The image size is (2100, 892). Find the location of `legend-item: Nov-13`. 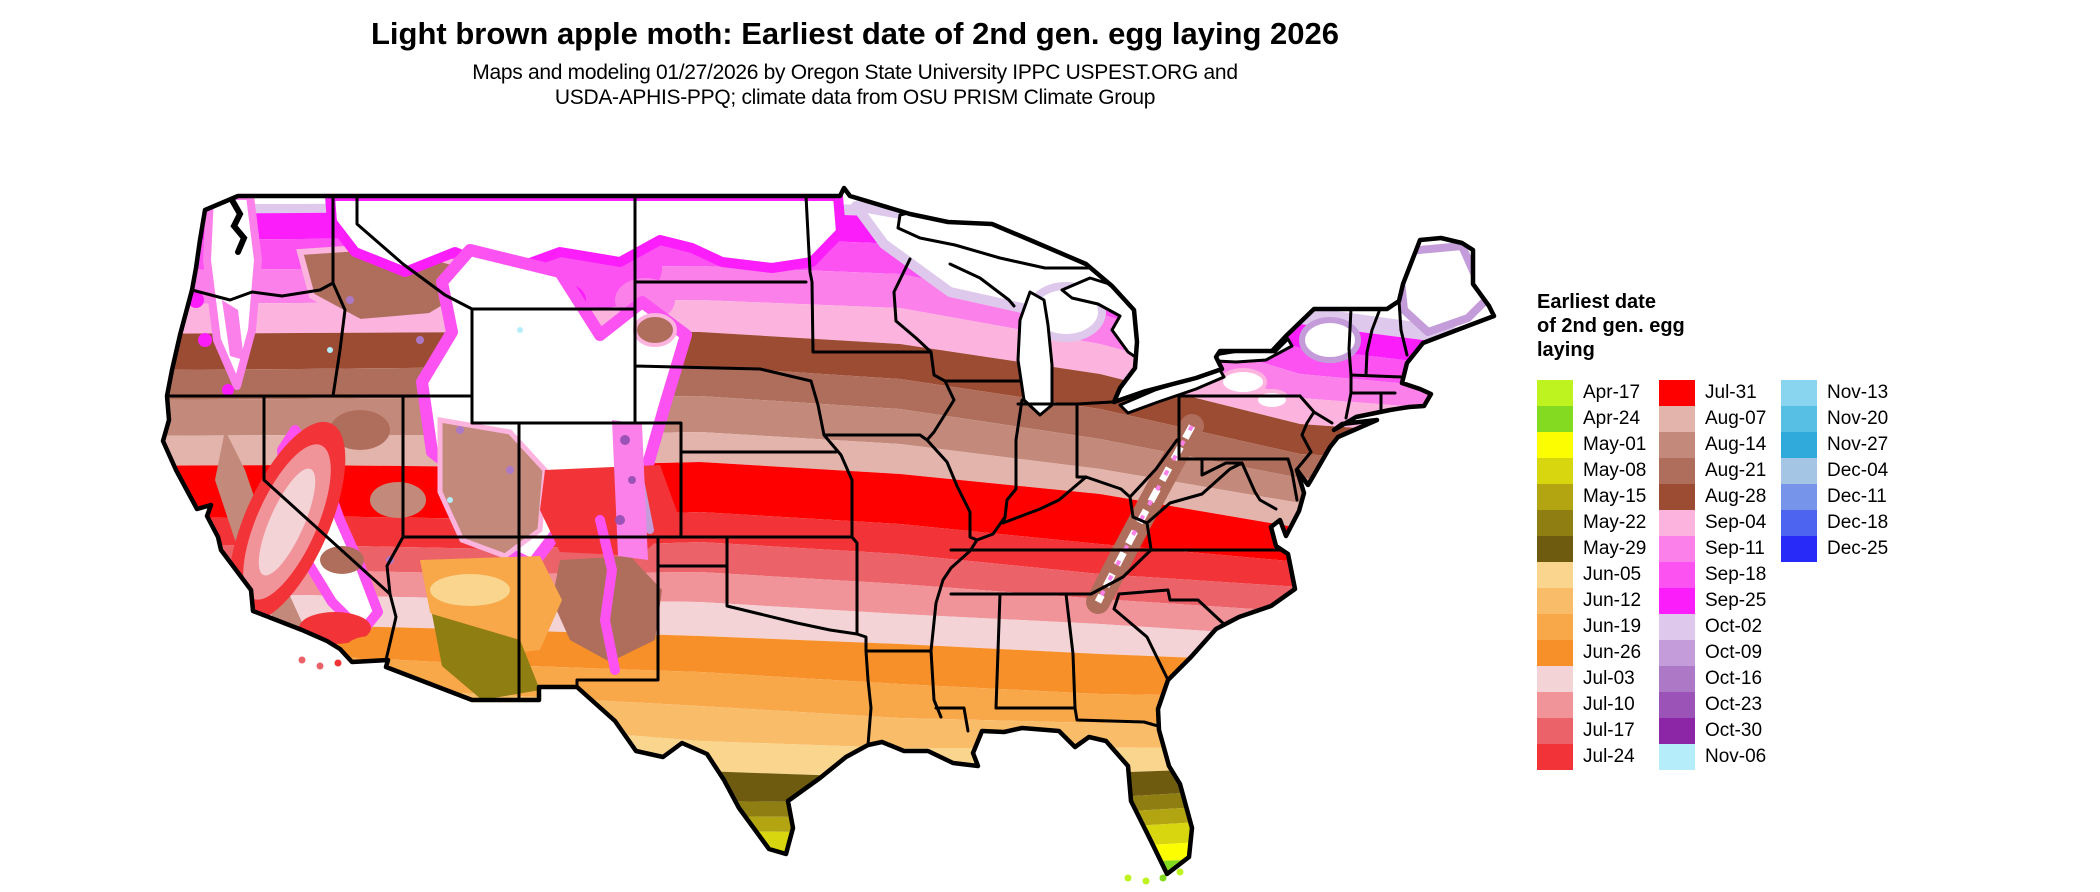

legend-item: Nov-13 is located at coordinates (1834, 393).